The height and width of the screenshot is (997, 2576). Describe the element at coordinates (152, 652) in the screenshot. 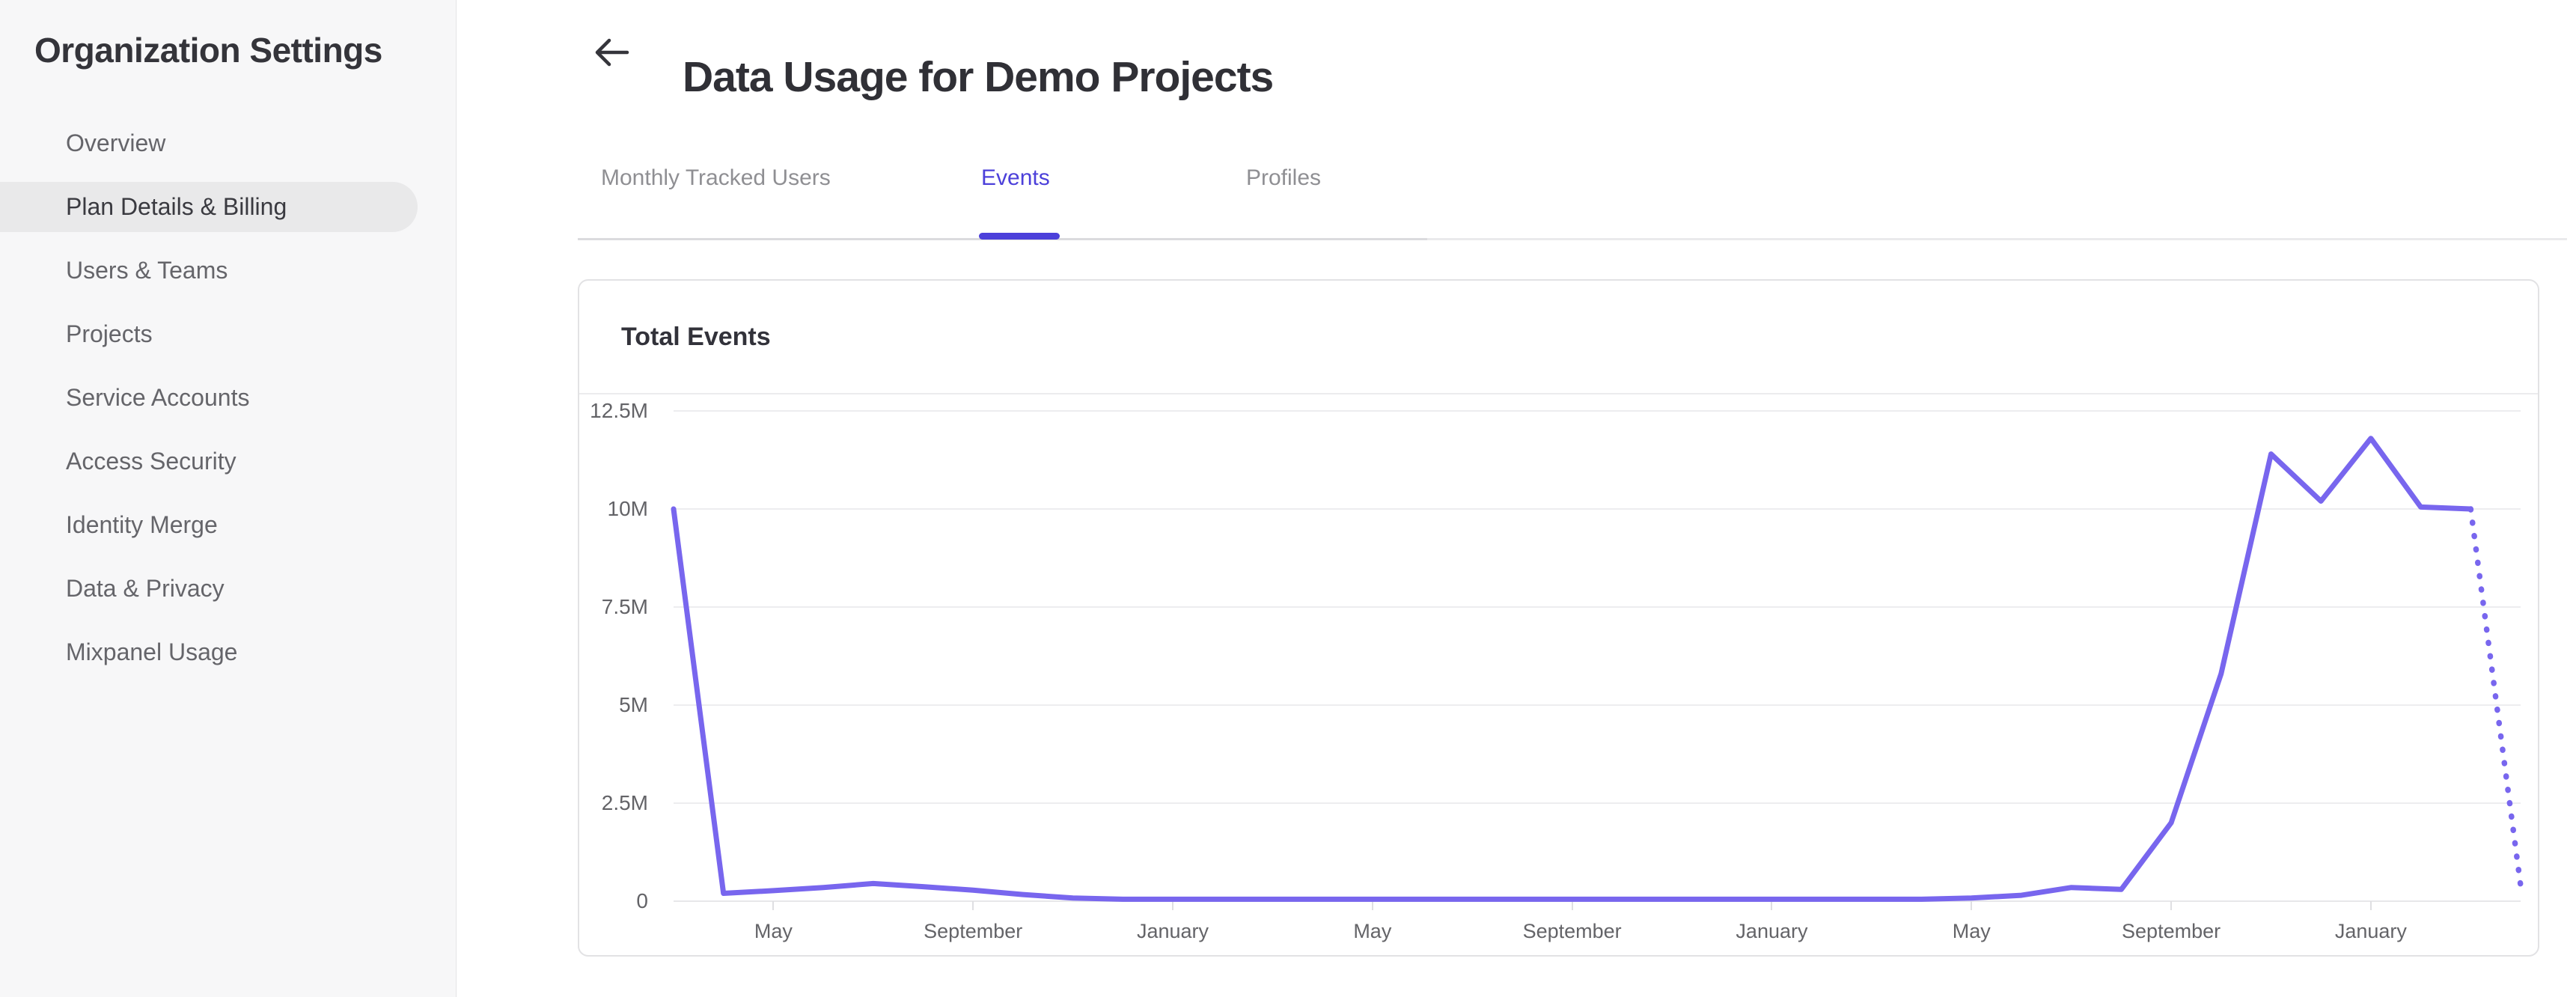

I see `sidebar-item-mixpanel-usage: Mixpanel Usage` at that location.